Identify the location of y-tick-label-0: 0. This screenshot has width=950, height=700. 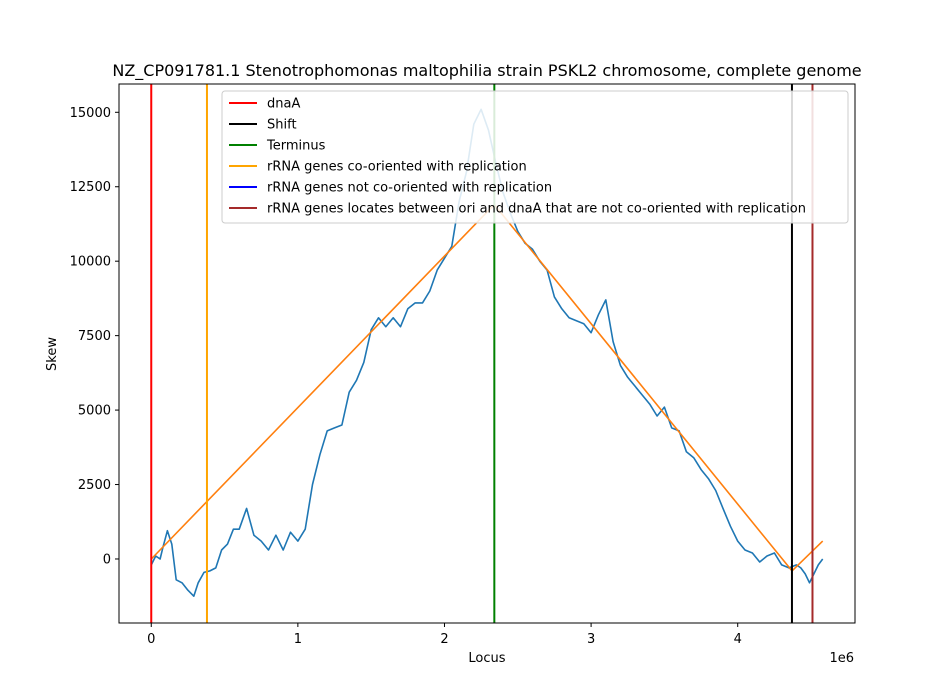
(107, 559).